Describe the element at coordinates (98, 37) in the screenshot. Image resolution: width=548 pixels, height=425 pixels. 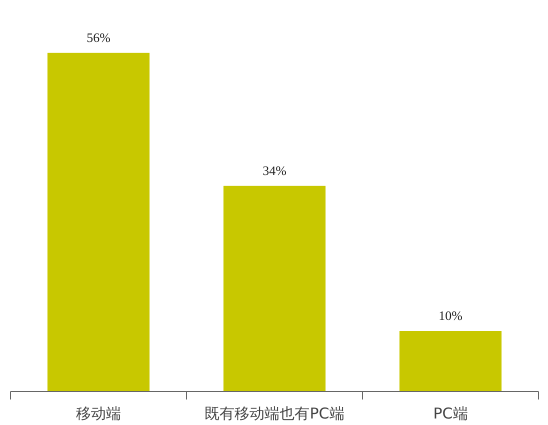
I see `data-label: 56%` at that location.